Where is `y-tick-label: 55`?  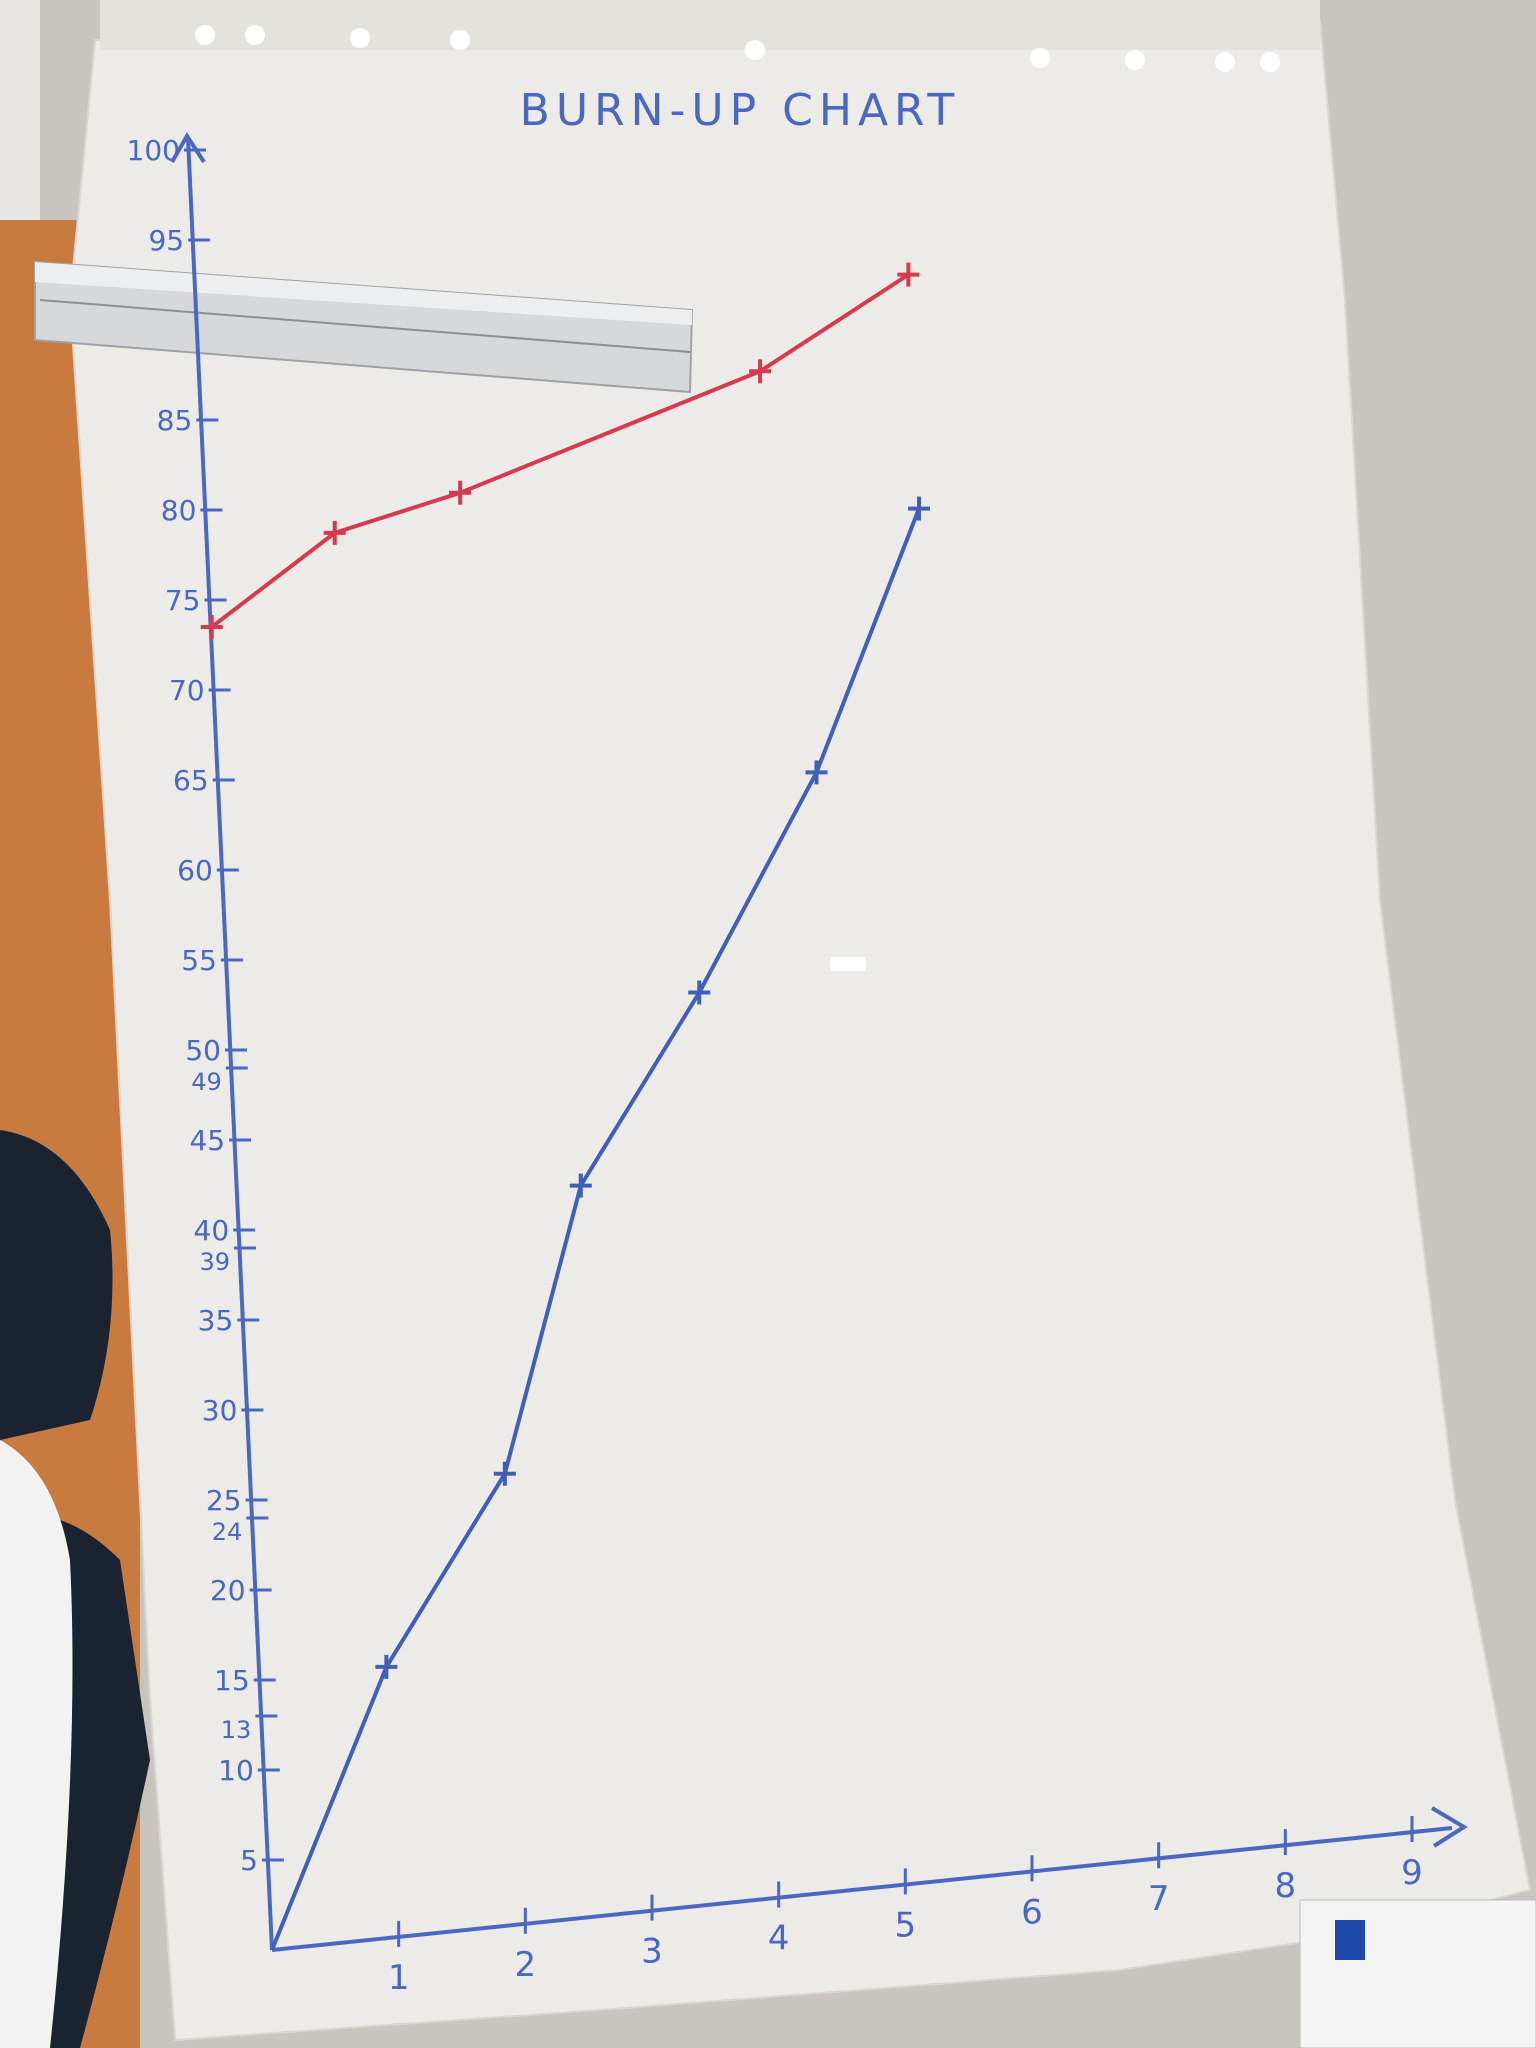 y-tick-label: 55 is located at coordinates (199, 960).